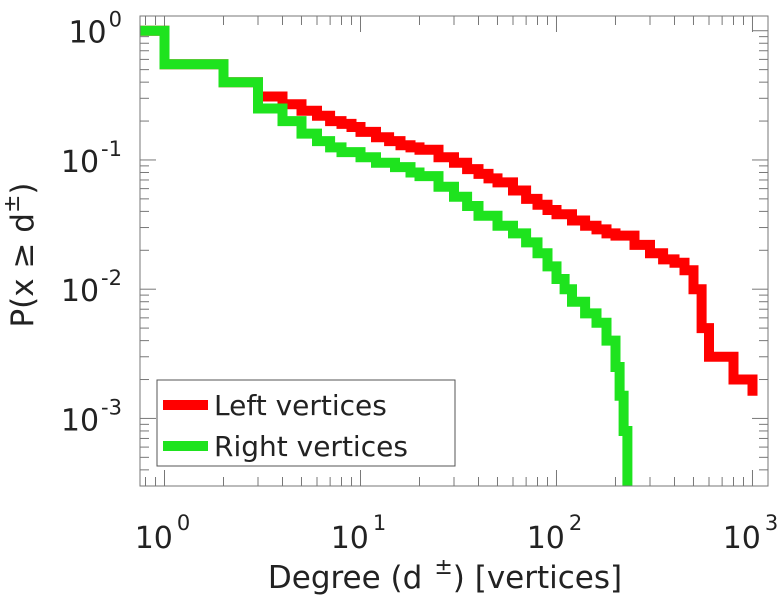 The width and height of the screenshot is (784, 600). I want to click on legend-label-left: Left vertices, so click(300, 405).